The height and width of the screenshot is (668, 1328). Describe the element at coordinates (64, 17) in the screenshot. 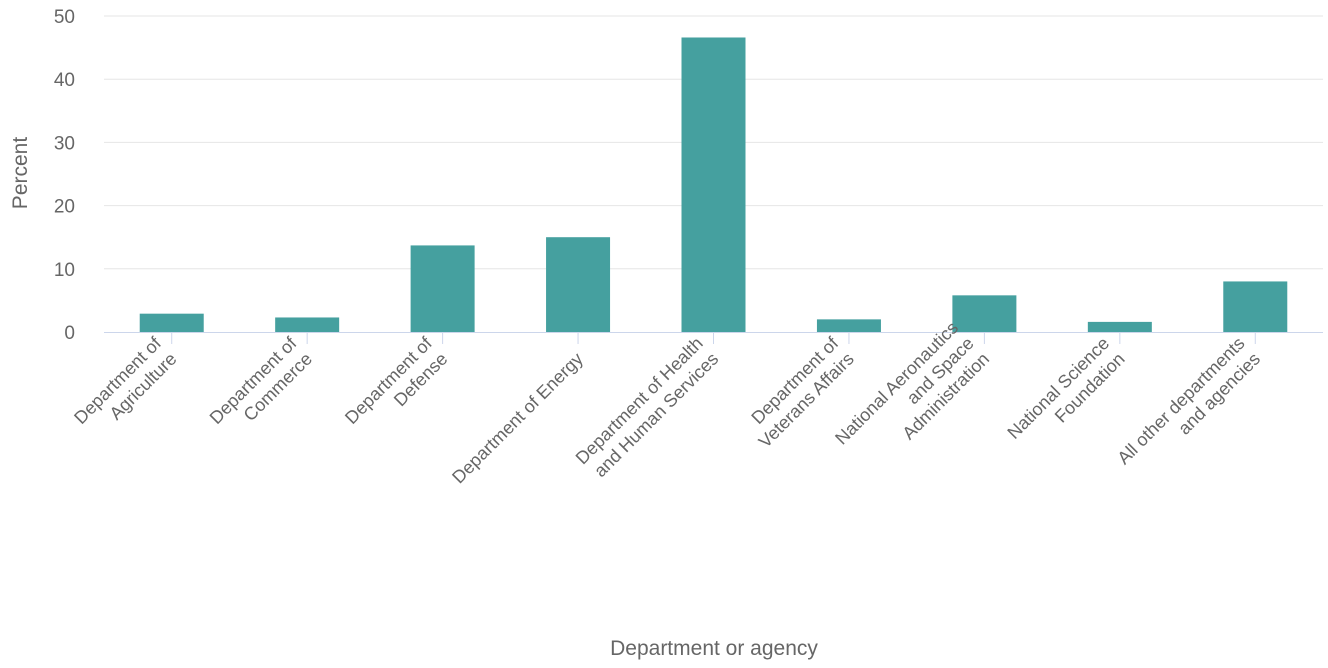

I see `y-tick-label: 50` at that location.